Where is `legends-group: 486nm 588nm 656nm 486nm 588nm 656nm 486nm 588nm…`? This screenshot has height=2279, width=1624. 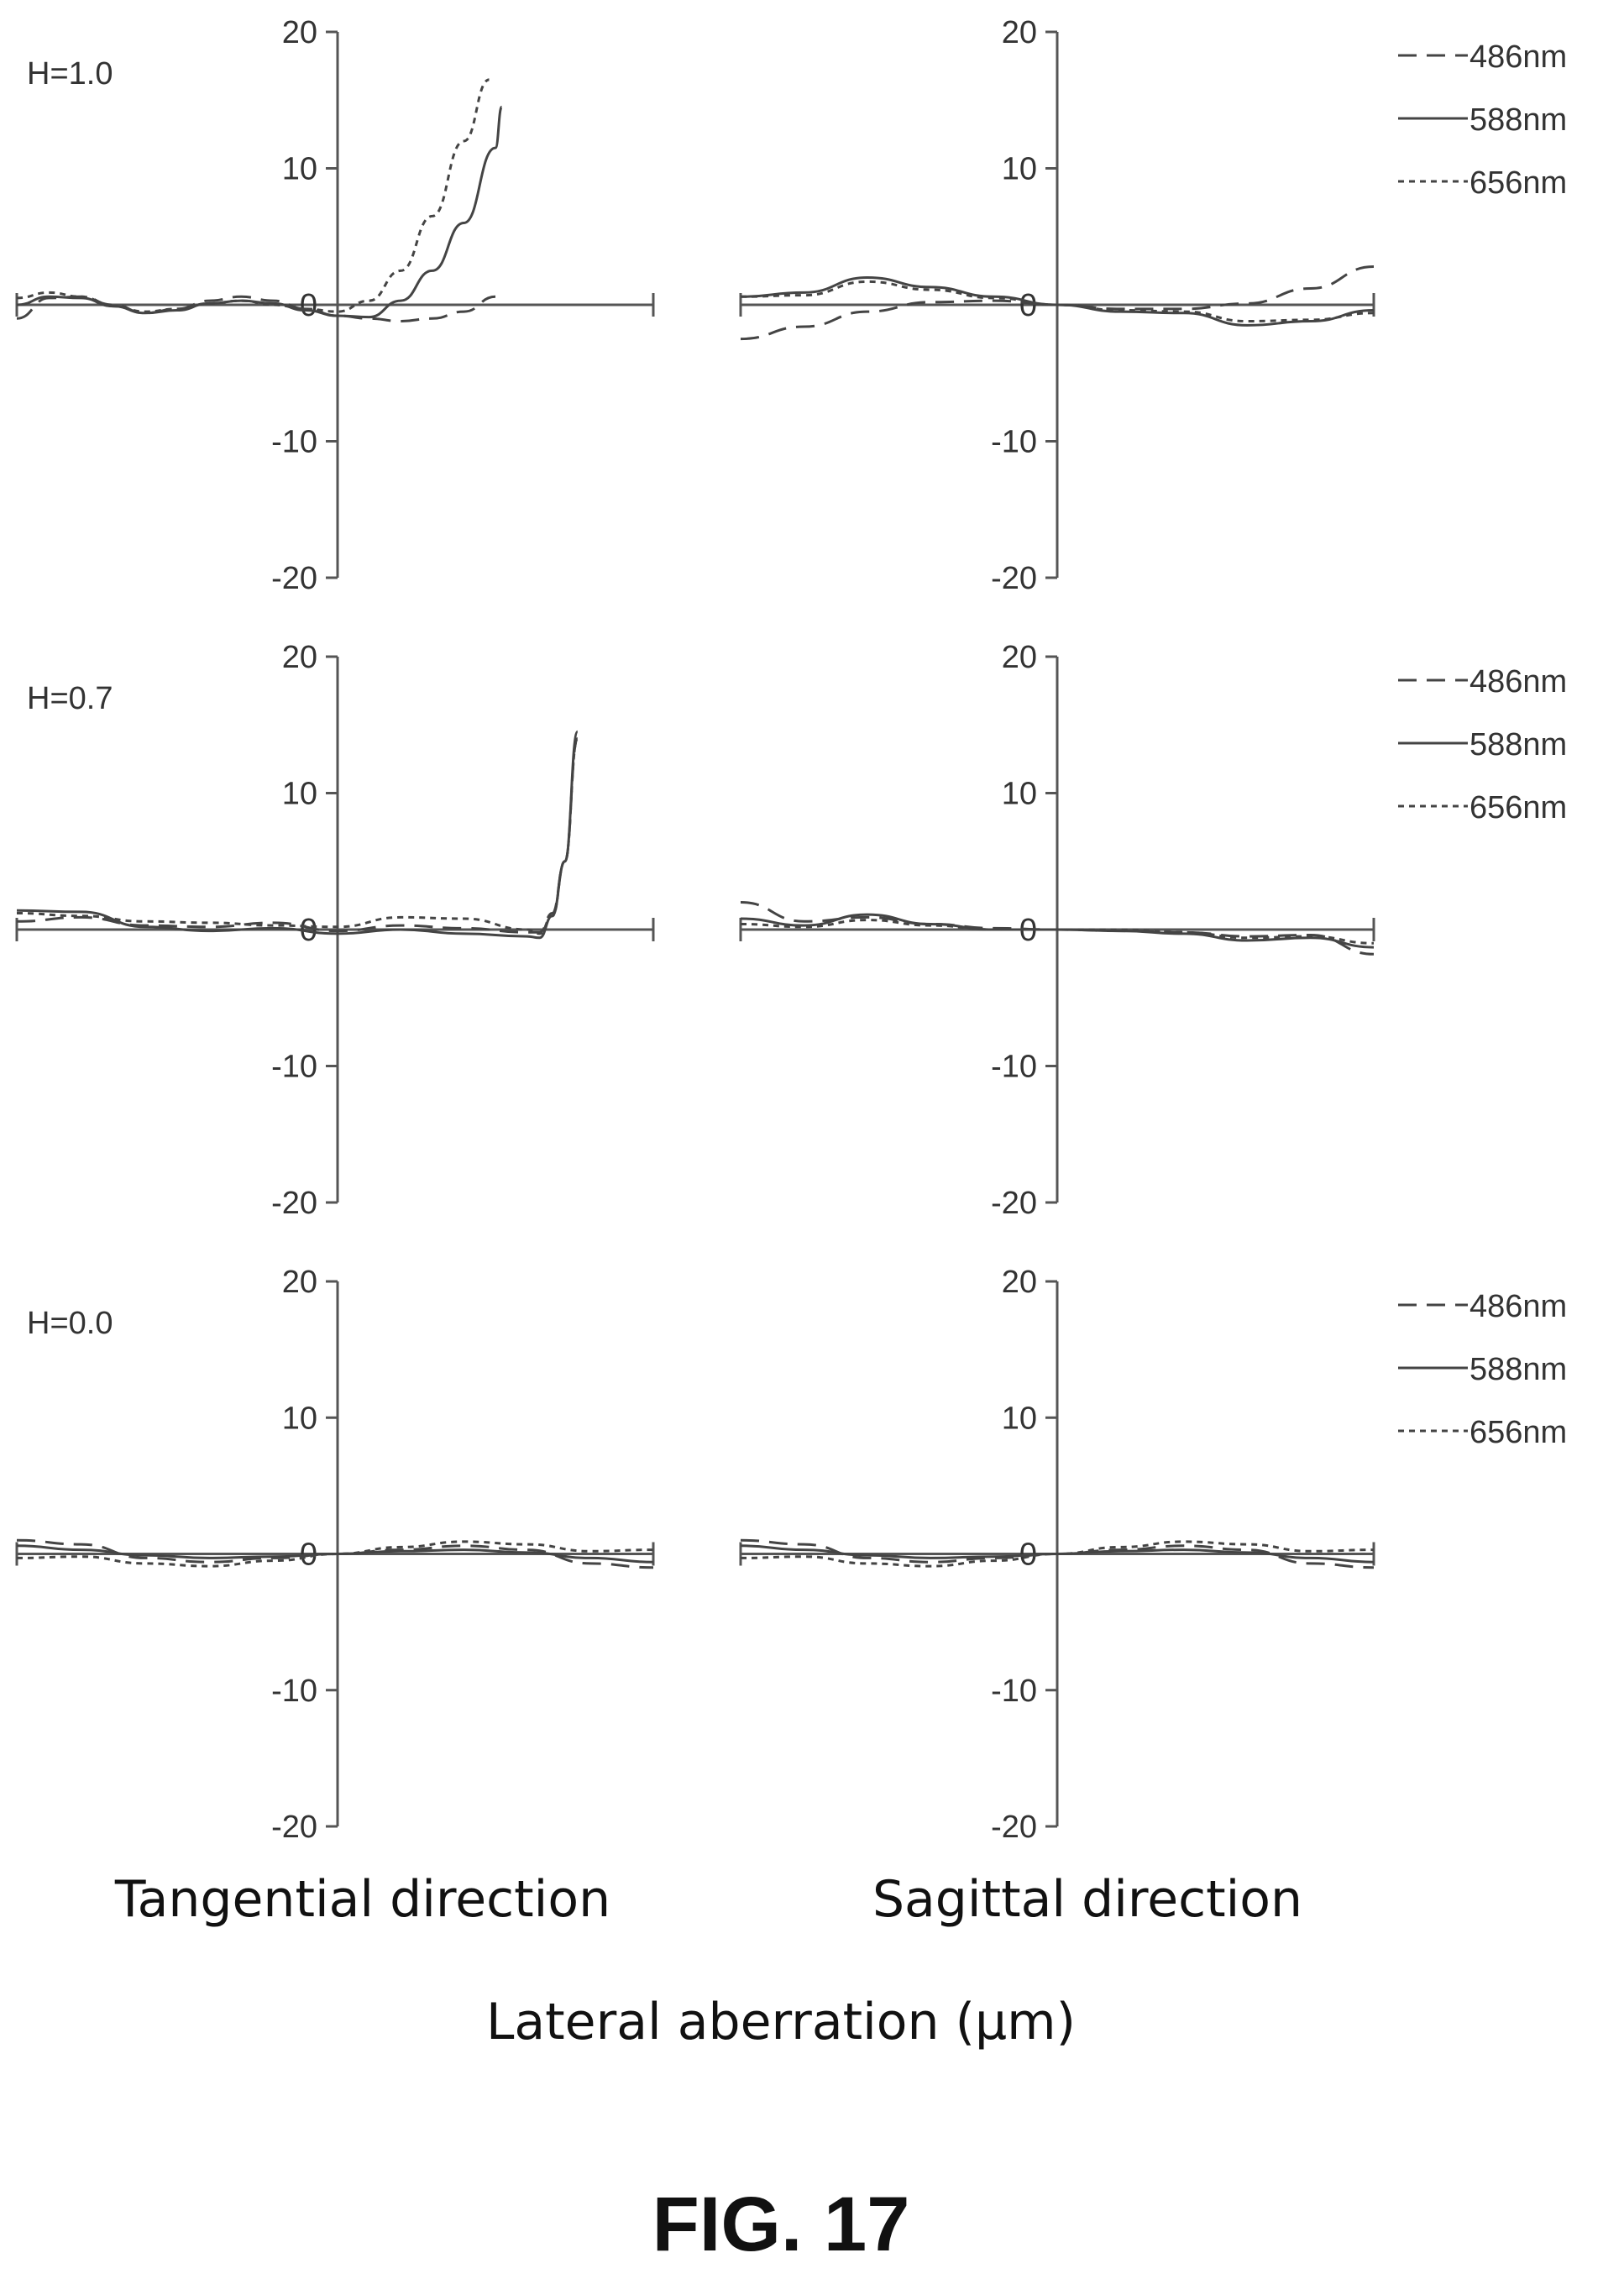
legends-group: 486nm 588nm 656nm 486nm 588nm 656nm 486nm 588nm… is located at coordinates (1482, 745).